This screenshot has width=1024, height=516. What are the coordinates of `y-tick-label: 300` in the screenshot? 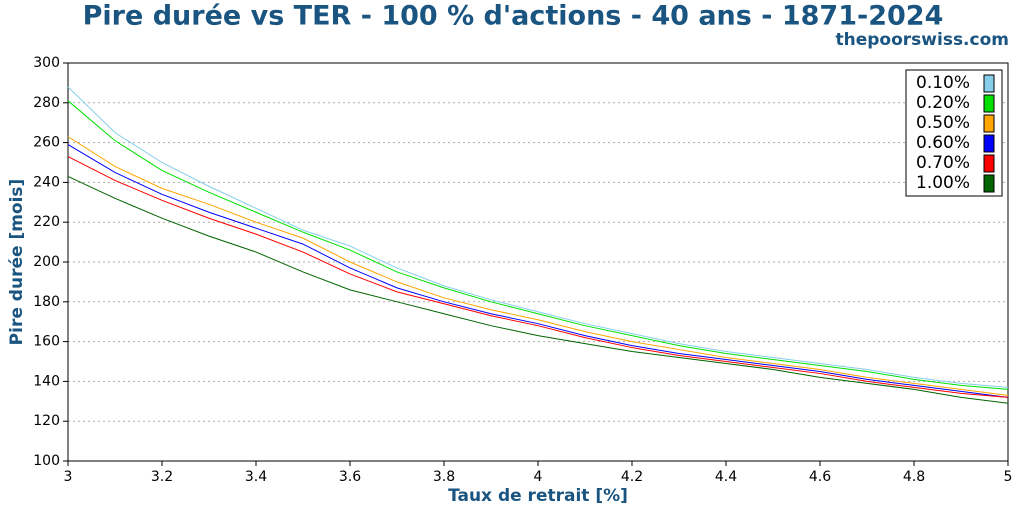 It's located at (46, 63).